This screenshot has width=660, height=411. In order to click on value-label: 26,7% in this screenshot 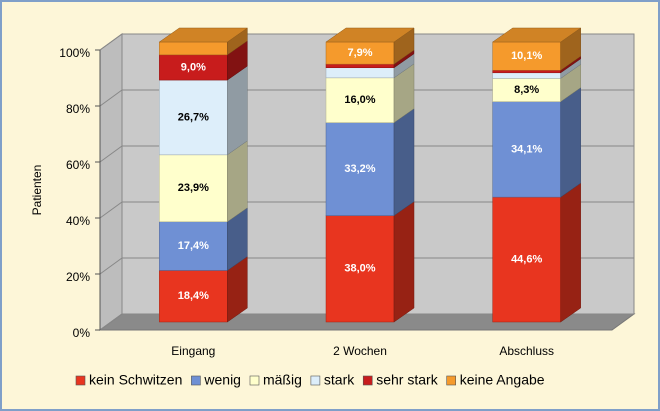, I will do `click(193, 117)`.